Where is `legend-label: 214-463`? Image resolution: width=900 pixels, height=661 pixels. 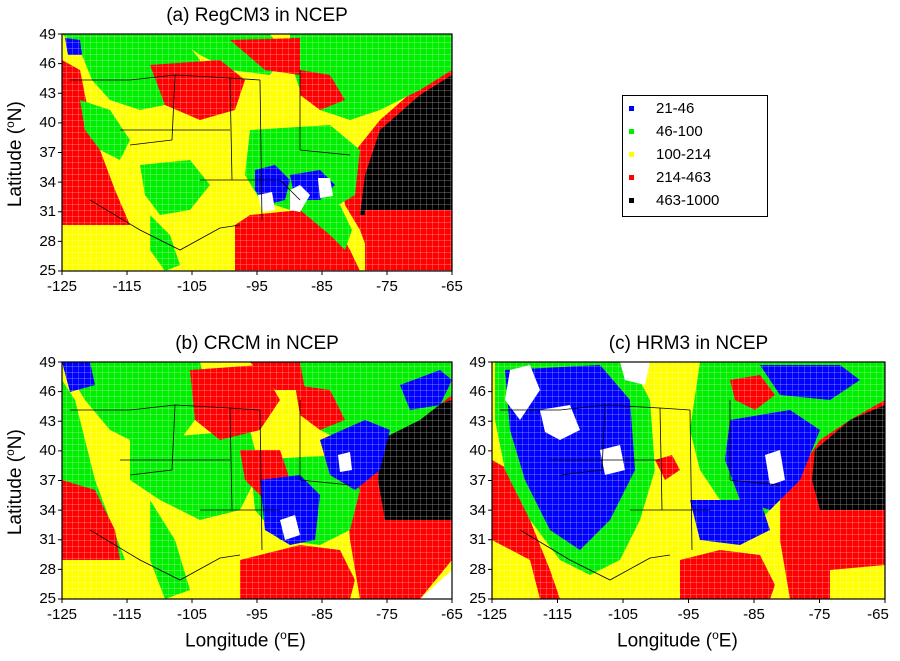 legend-label: 214-463 is located at coordinates (684, 177).